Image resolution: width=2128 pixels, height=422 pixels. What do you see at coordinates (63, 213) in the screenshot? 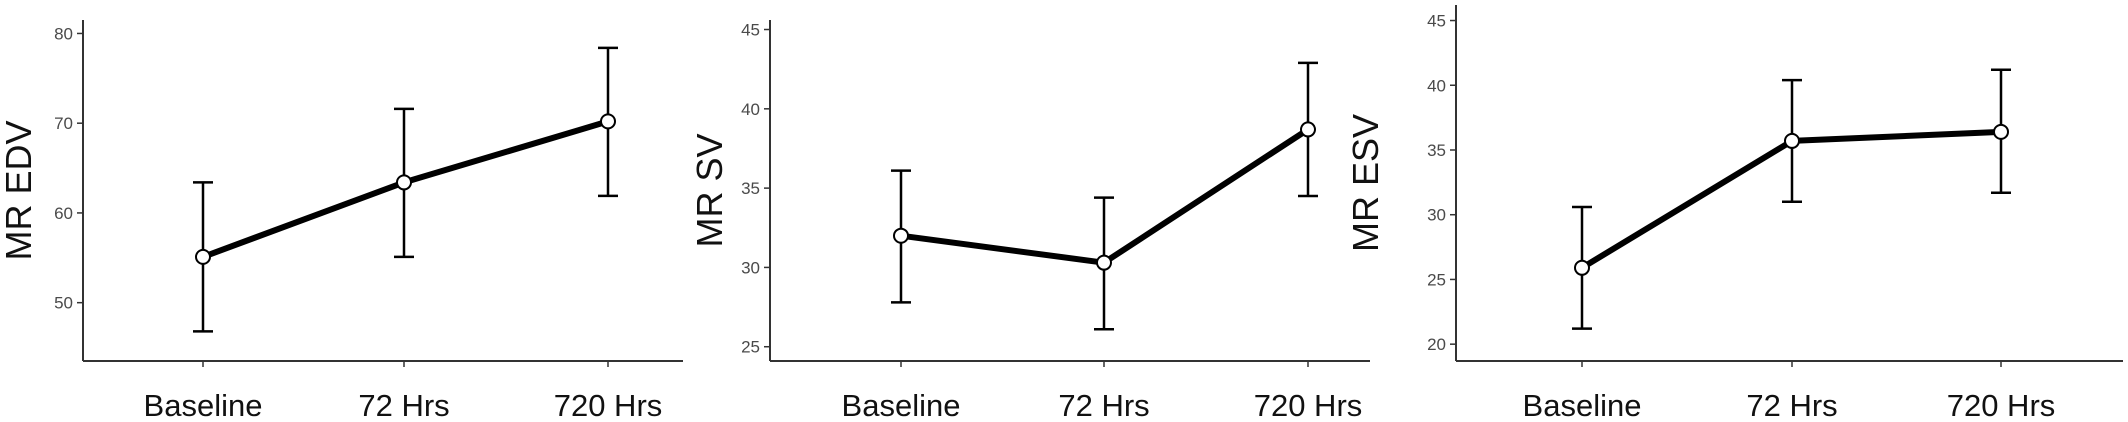
I see `y-tick-label: 60` at bounding box center [63, 213].